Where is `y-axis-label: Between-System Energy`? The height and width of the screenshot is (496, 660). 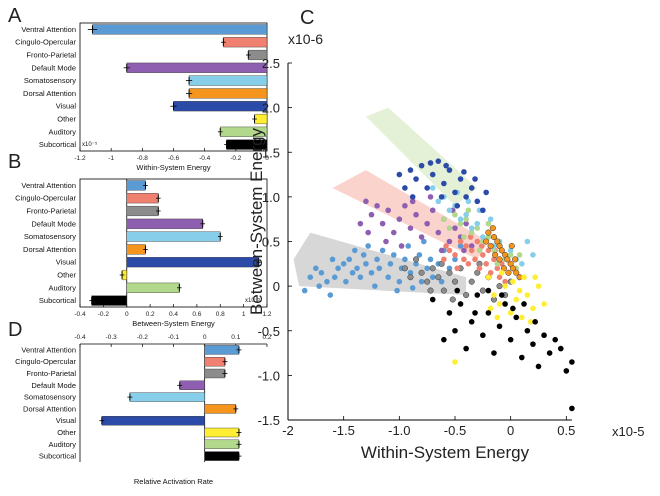
y-axis-label: Between-System Energy is located at coordinates (256, 221).